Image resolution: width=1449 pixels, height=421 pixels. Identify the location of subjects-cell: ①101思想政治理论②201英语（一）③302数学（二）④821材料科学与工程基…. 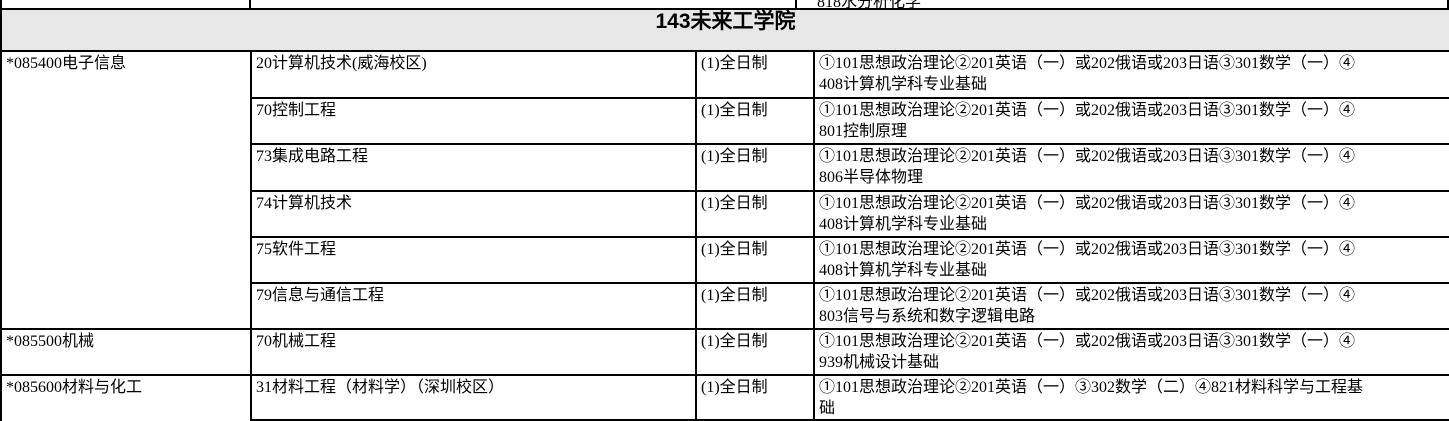
(1130, 397).